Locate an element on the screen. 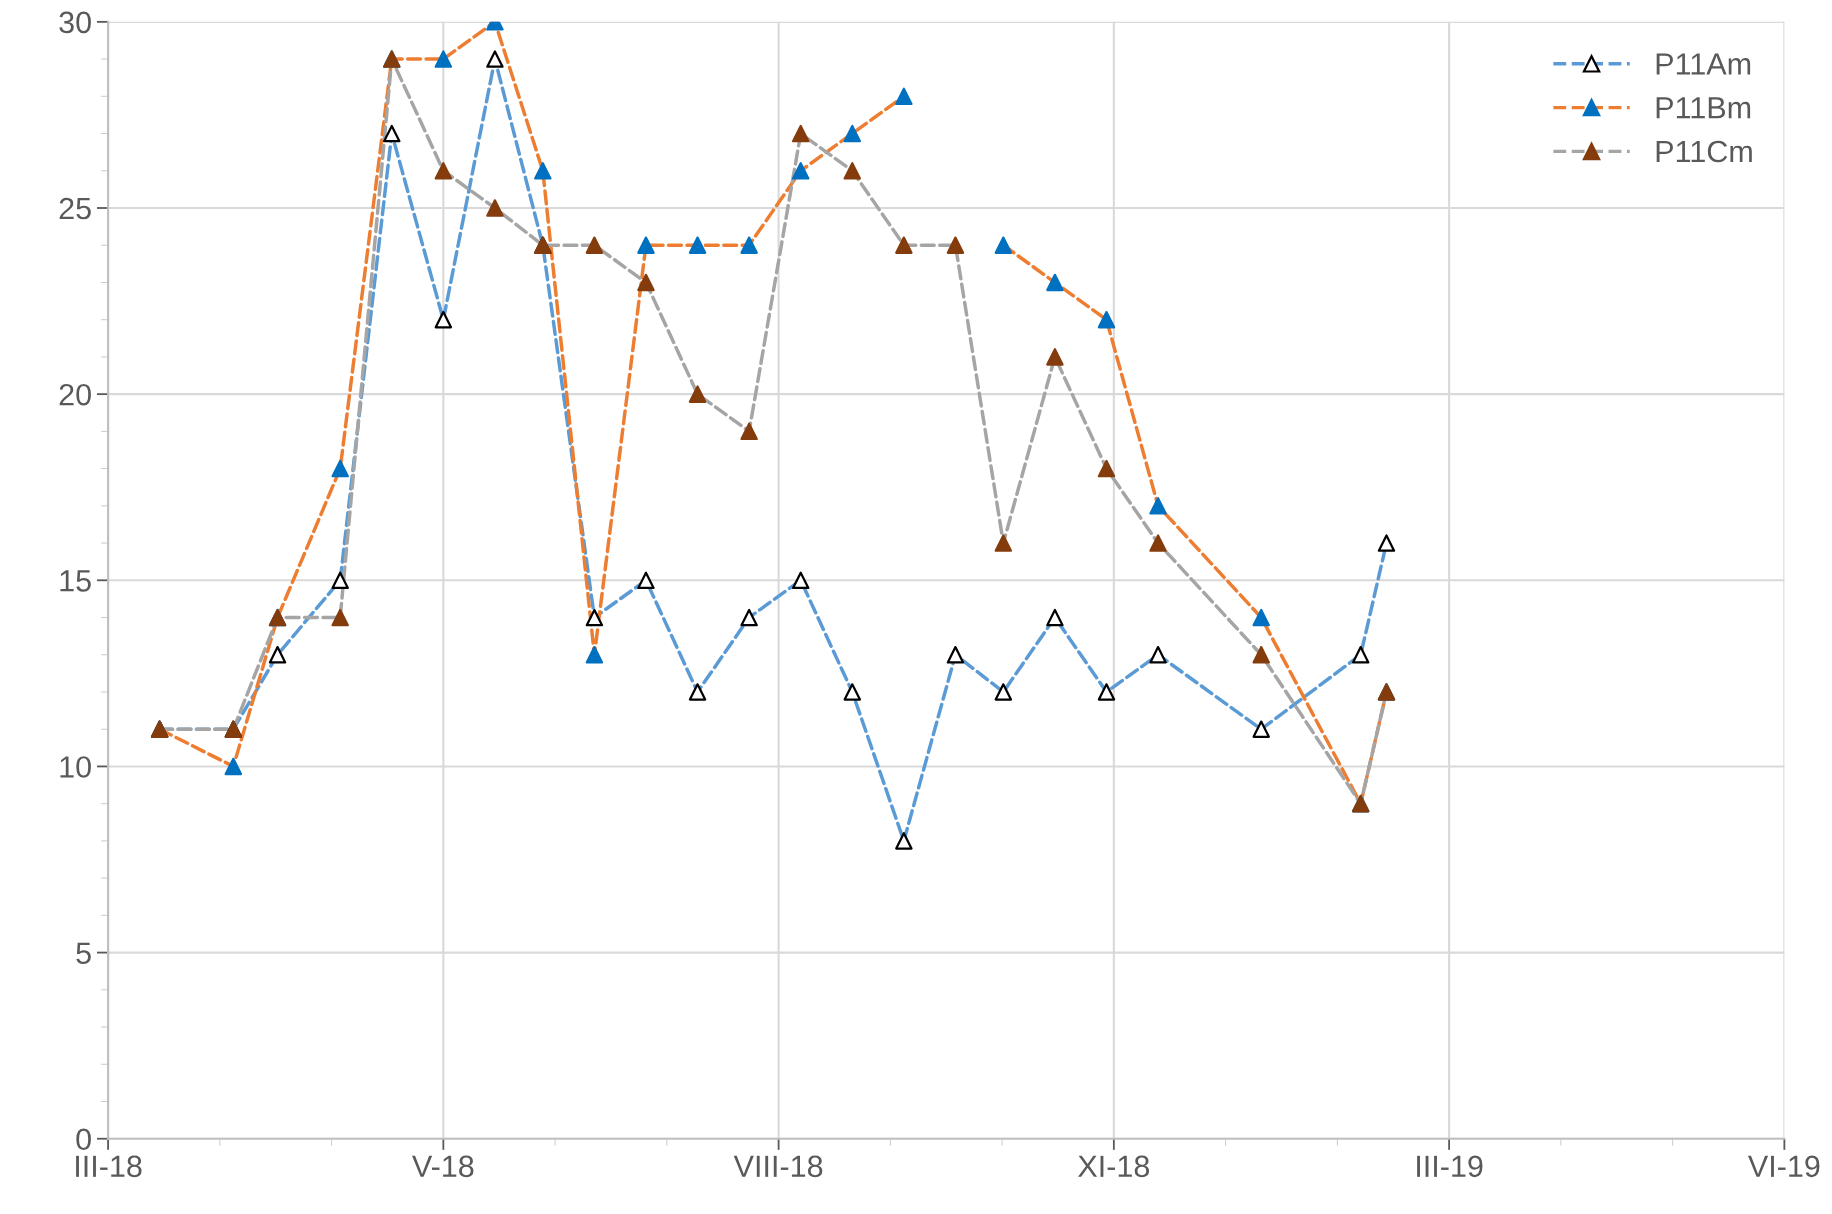 Image resolution: width=1832 pixels, height=1214 pixels. y-tick-label: 30 is located at coordinates (75, 22).